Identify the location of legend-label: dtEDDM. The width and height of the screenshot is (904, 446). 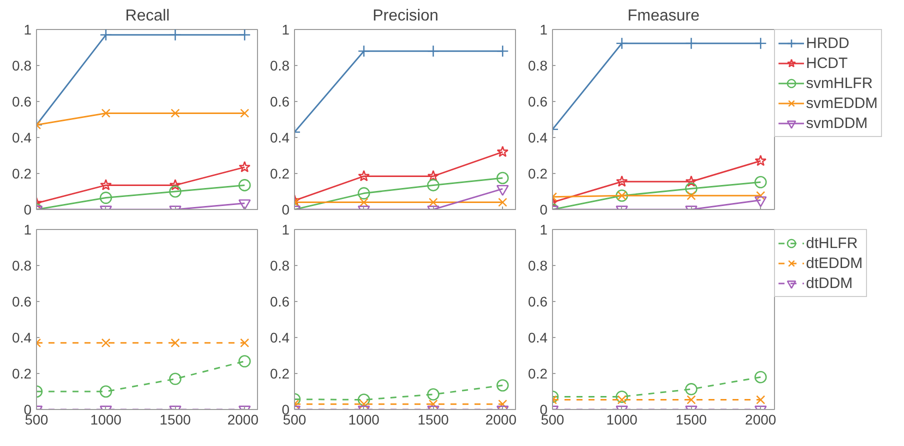
(834, 263).